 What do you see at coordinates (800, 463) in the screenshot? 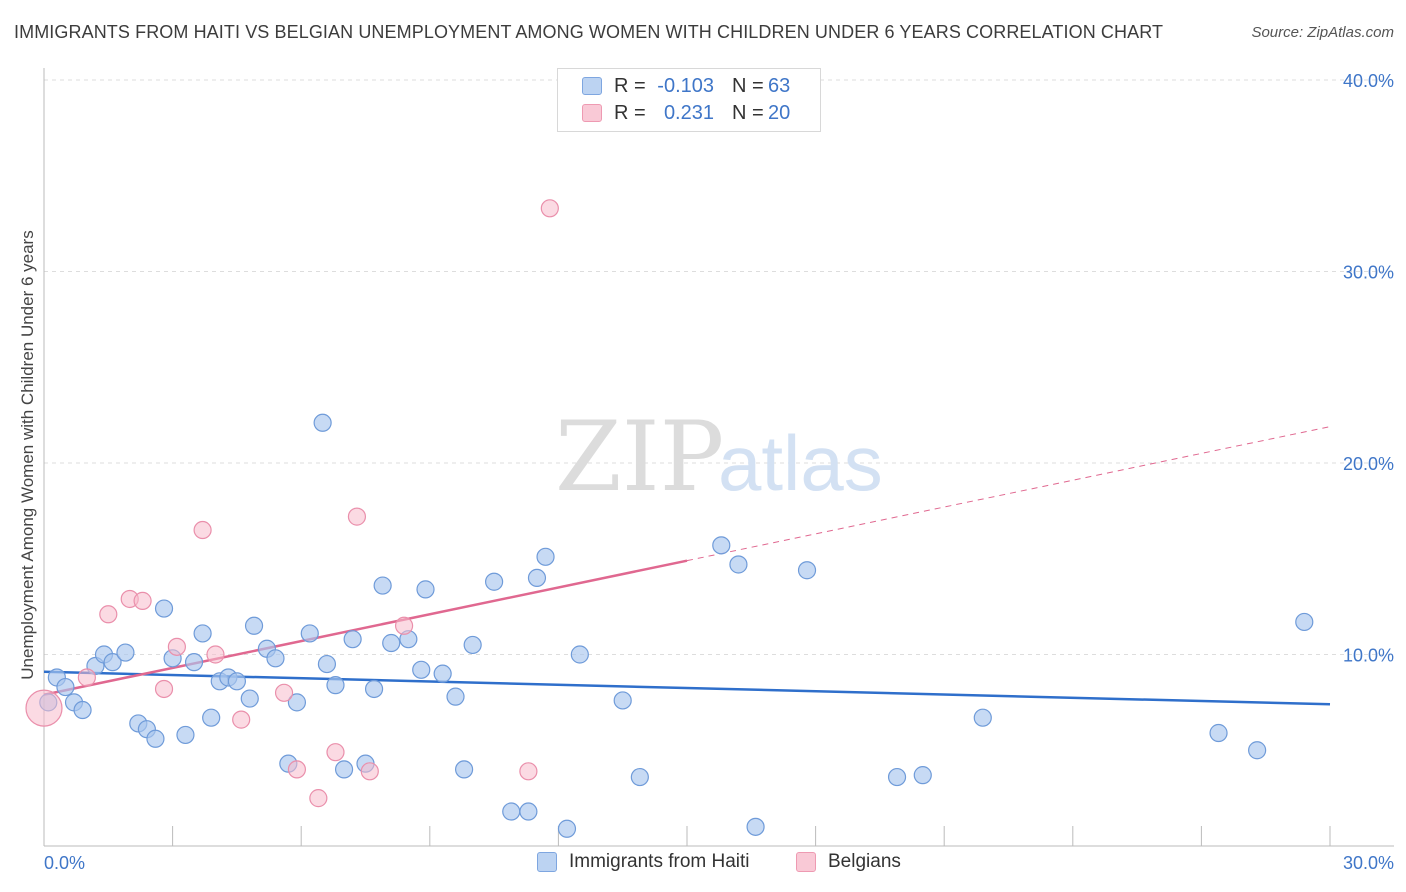
I see `watermark-atlas: atlas` at bounding box center [800, 463].